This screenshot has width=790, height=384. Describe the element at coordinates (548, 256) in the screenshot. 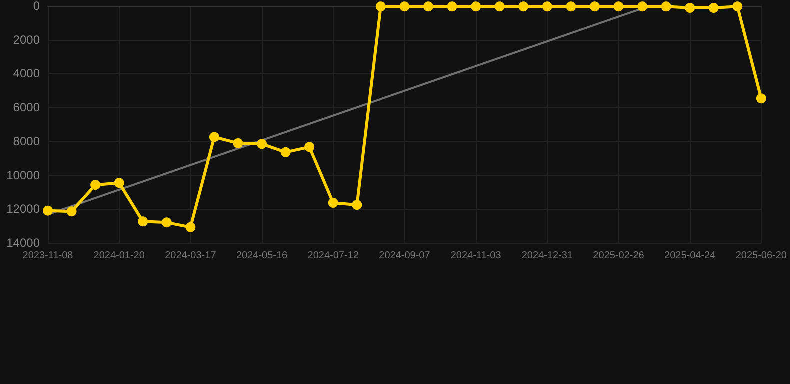

I see `x-tick-label: 2024-12-31` at that location.